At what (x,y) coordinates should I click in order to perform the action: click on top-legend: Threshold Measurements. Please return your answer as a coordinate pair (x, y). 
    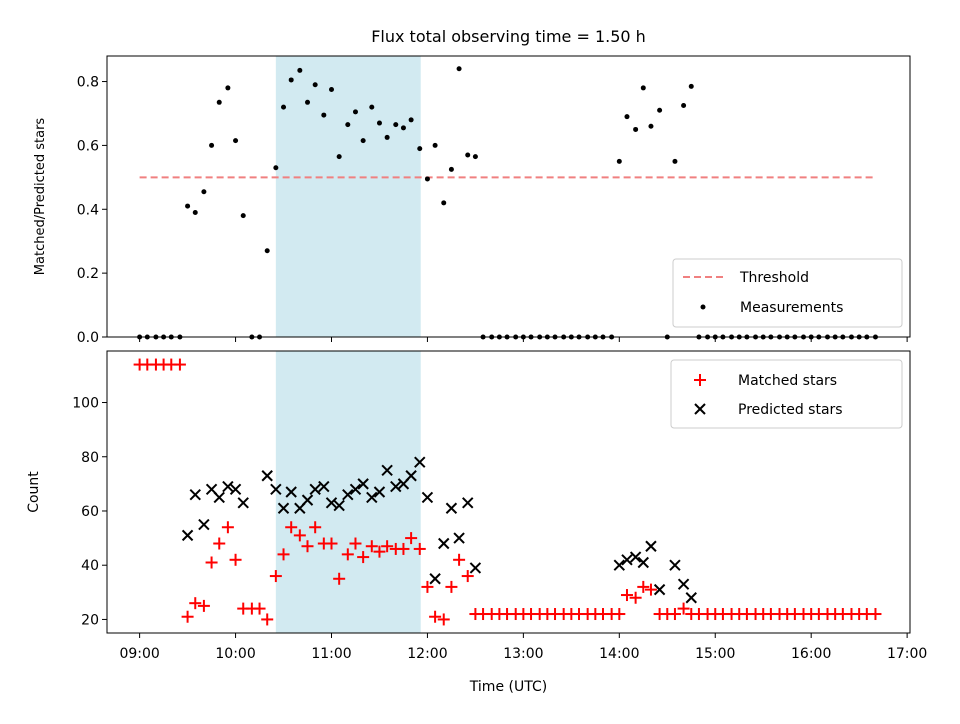
    Looking at the image, I should click on (787, 293).